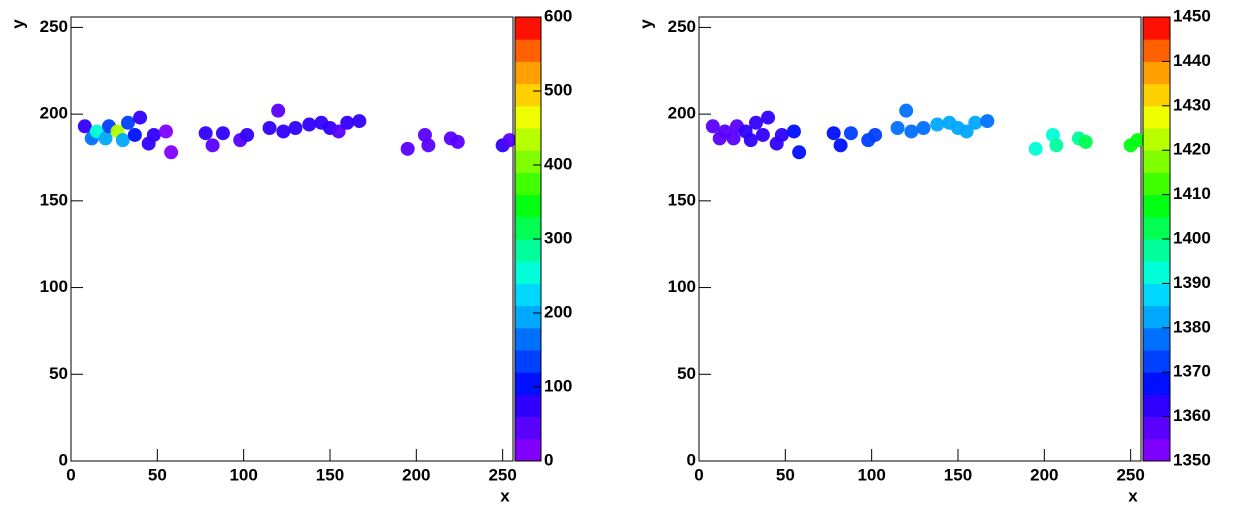 The height and width of the screenshot is (517, 1235). I want to click on x-axis-label: x, so click(505, 495).